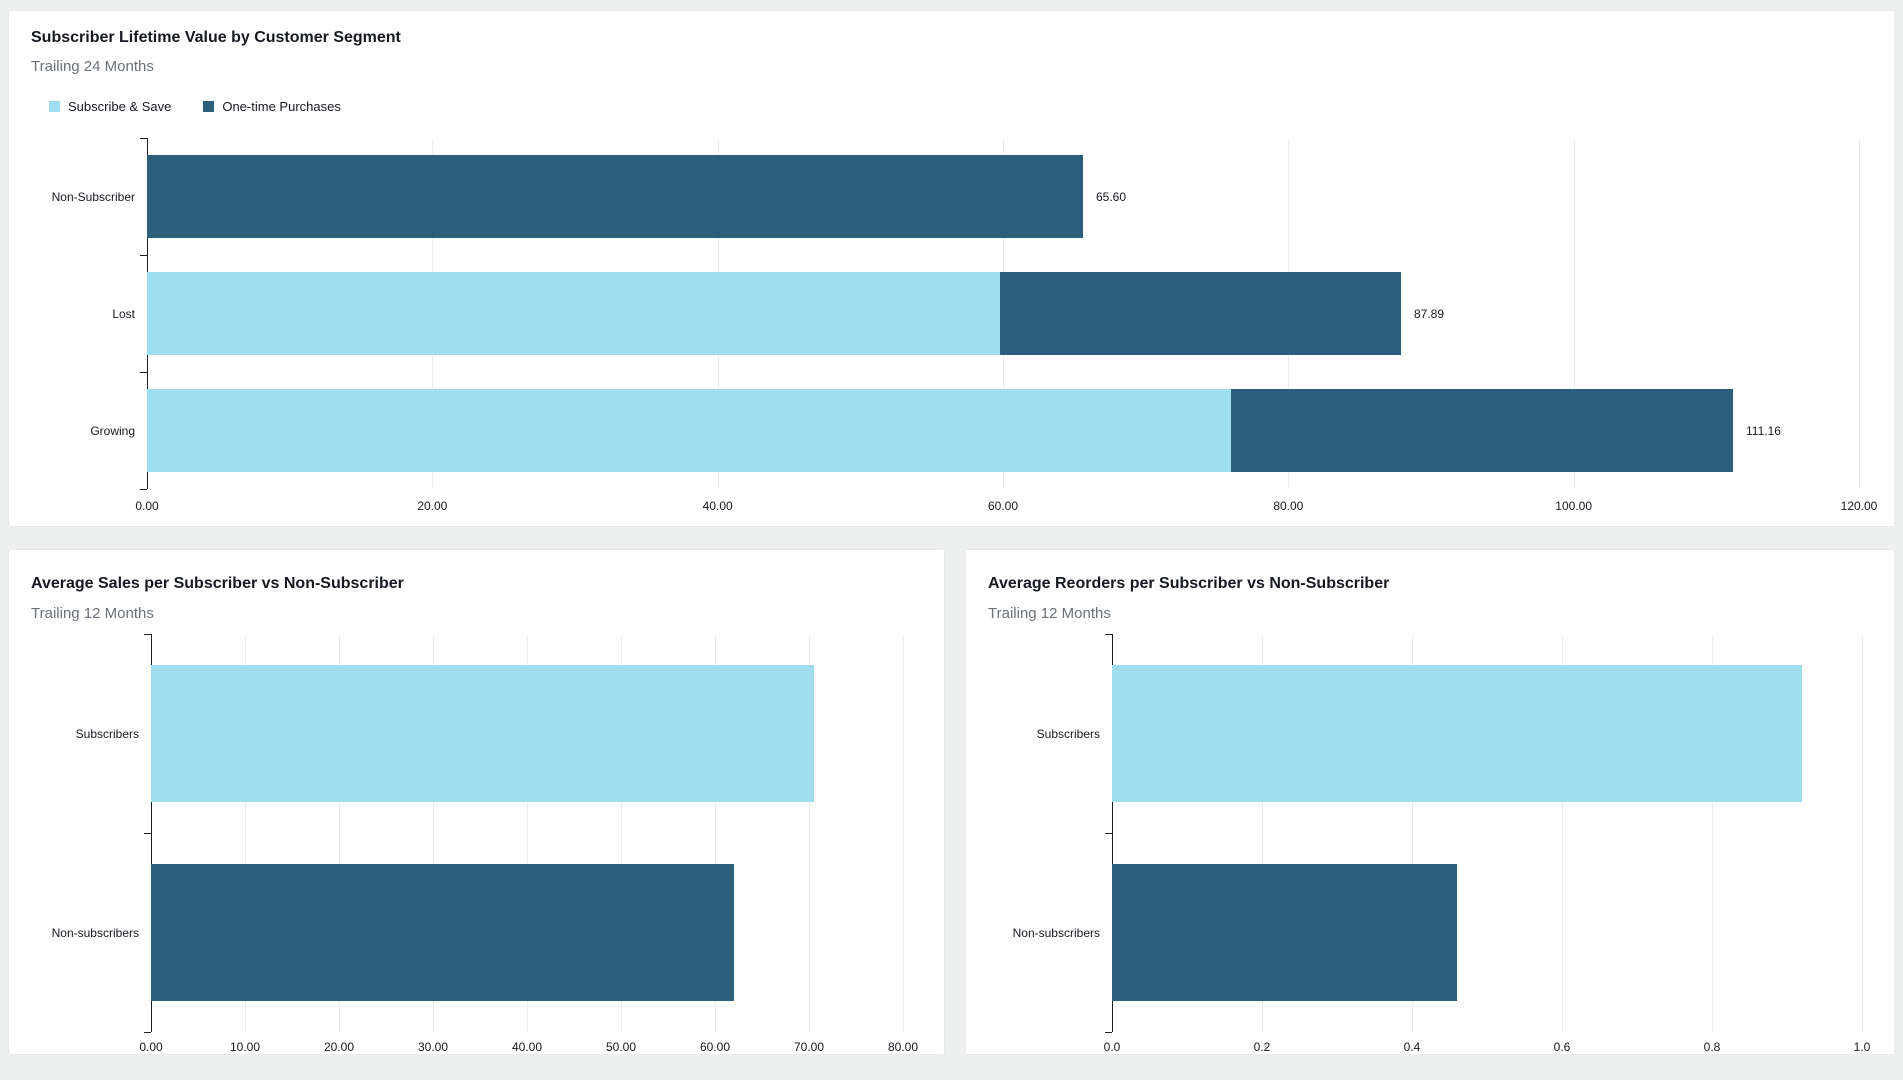  Describe the element at coordinates (809, 1047) in the screenshot. I see `x-axis-tick-label: 70.00` at that location.